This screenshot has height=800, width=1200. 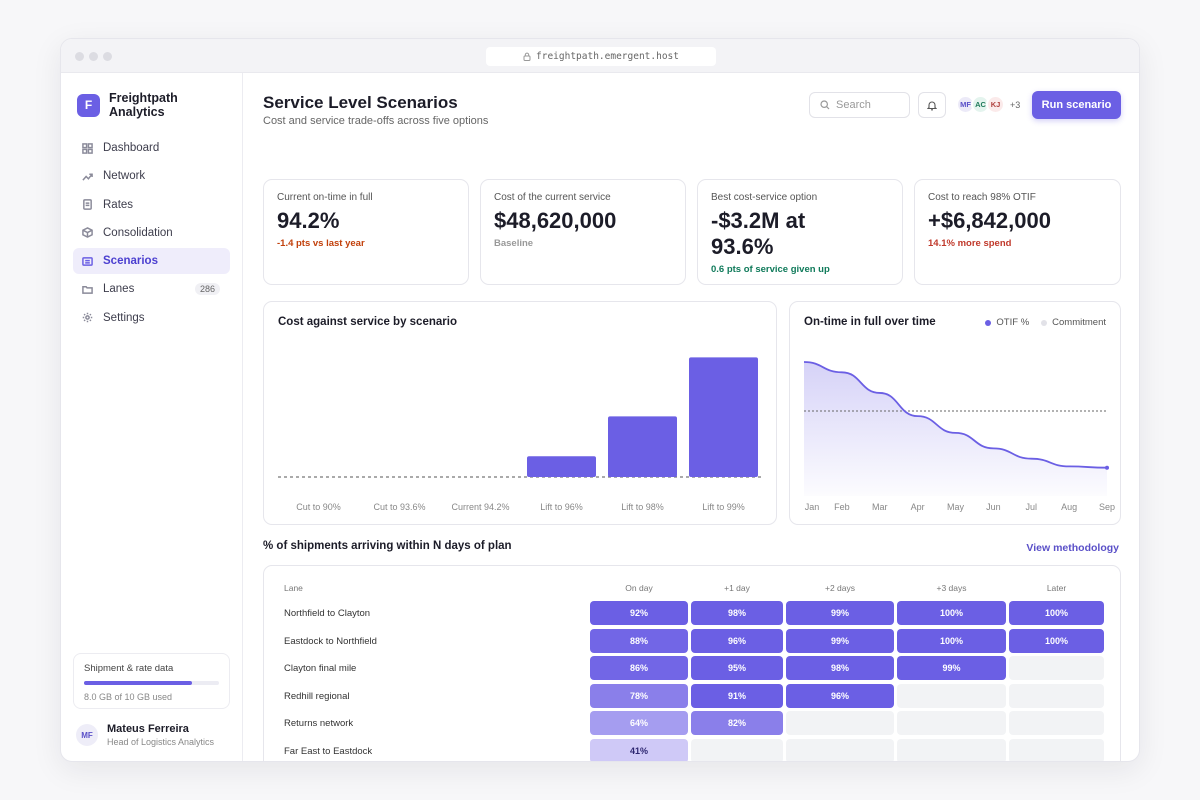 I want to click on sidebar-item-label: Settings, so click(x=124, y=317).